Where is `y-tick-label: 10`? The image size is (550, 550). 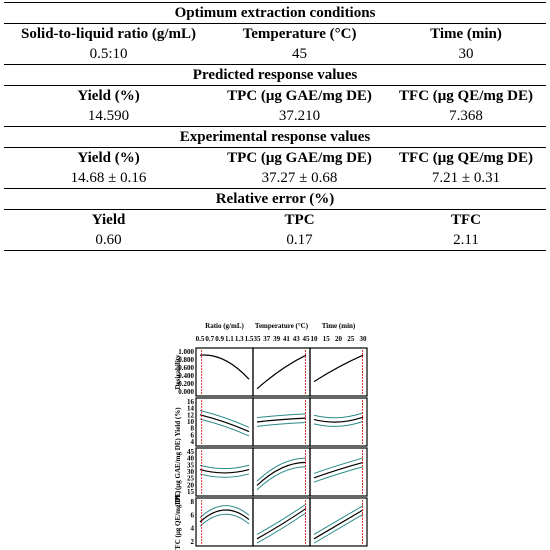 y-tick-label: 10 is located at coordinates (191, 422).